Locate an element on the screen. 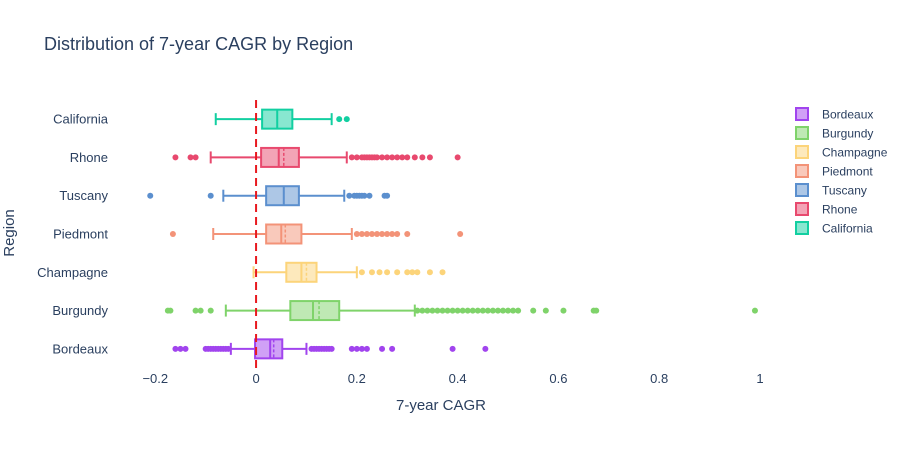 This screenshot has height=453, width=910. legend-item-rhone: Rhone is located at coordinates (826, 209).